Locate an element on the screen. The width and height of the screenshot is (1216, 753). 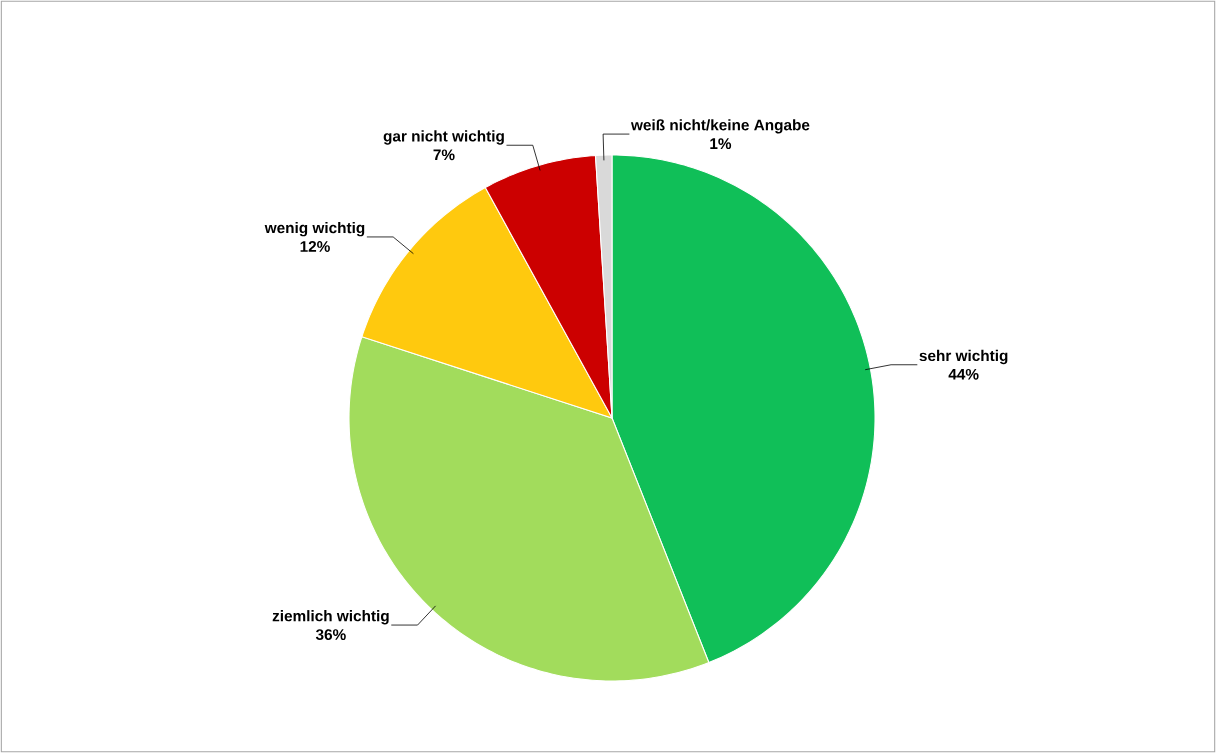
data-label: 12% is located at coordinates (315, 246).